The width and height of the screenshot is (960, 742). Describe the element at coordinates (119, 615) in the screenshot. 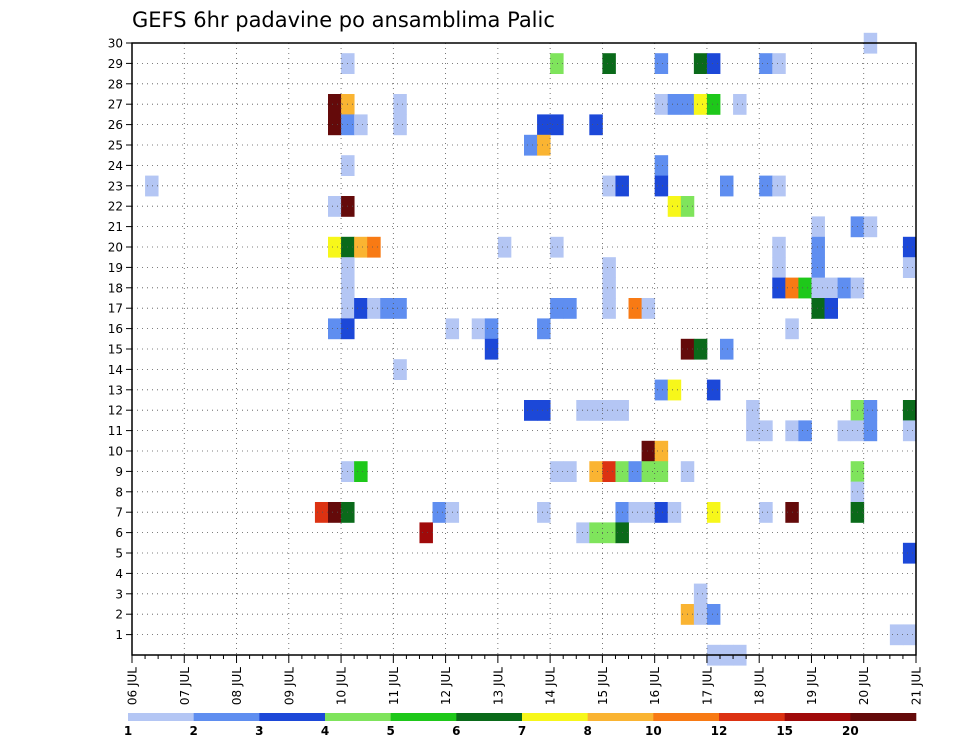

I see `y-tick-label: 2` at that location.